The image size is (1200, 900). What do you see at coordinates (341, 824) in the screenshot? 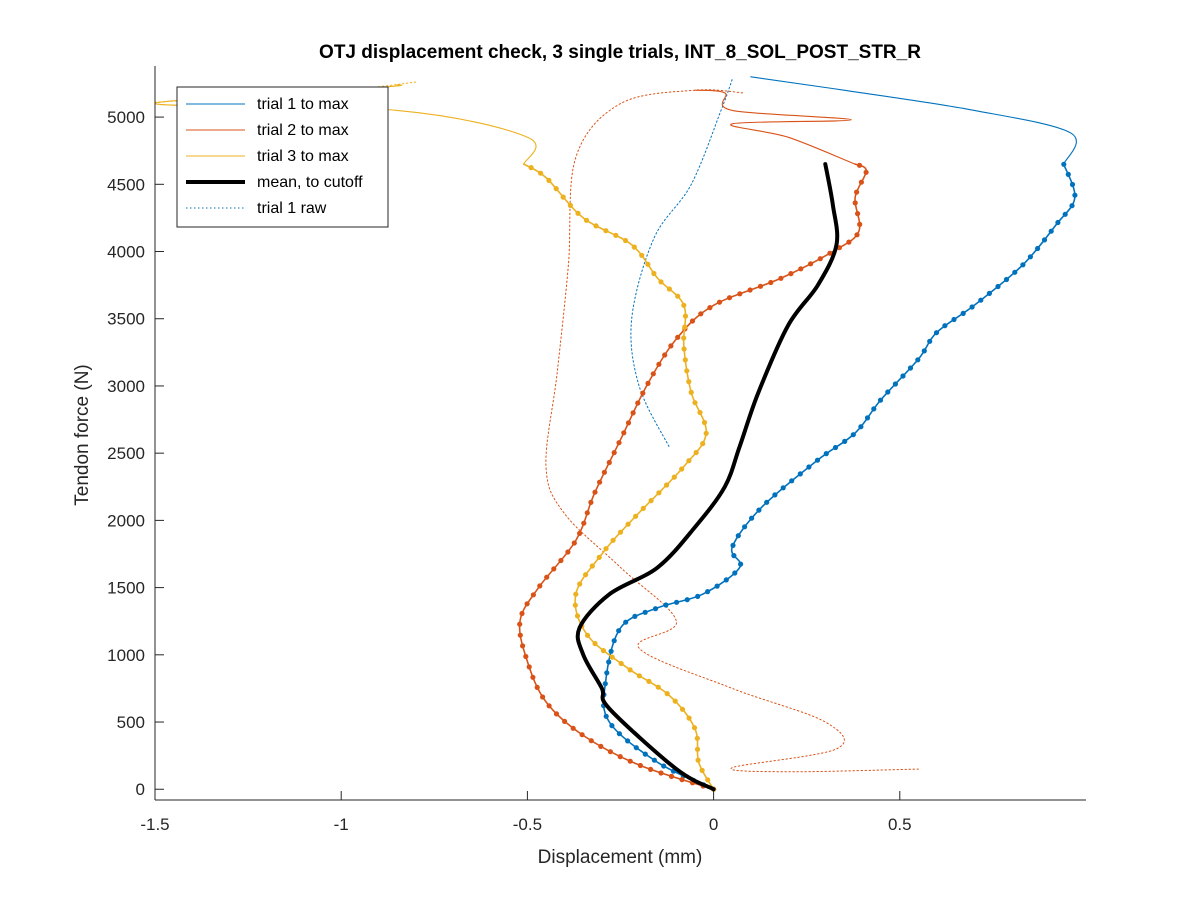
I see `x-tick-label: -1` at bounding box center [341, 824].